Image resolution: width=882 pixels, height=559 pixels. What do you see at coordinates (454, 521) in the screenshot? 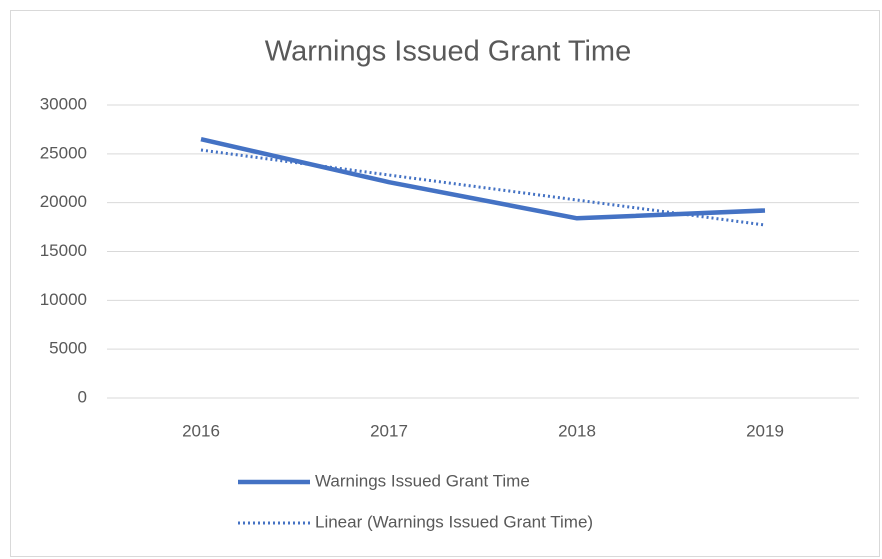
I see `legend-label: Linear (Warnings Issued Grant Time)` at bounding box center [454, 521].